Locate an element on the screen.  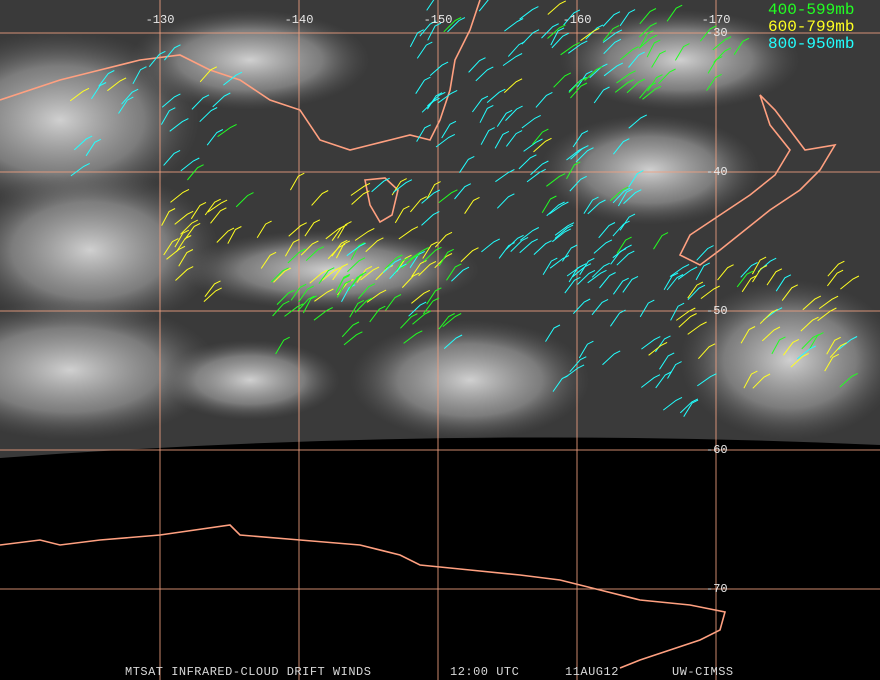
longitude-label: -160 is located at coordinates (577, 20).